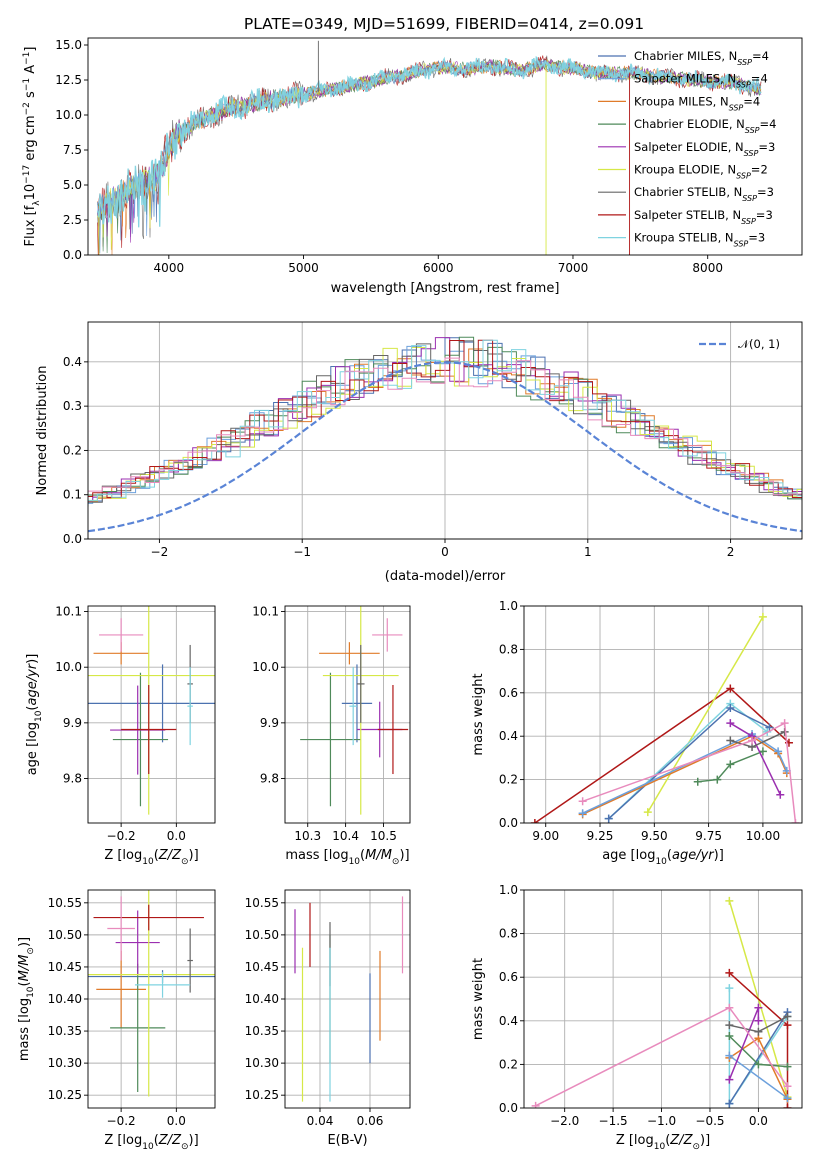 Image resolution: width=819 pixels, height=1170 pixels. I want to click on x-tick-label: 10.00, so click(763, 836).